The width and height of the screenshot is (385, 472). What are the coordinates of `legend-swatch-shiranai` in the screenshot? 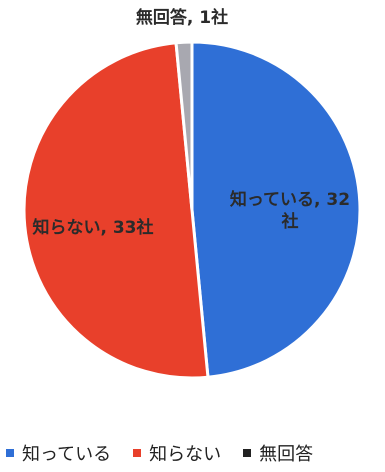 It's located at (137, 453).